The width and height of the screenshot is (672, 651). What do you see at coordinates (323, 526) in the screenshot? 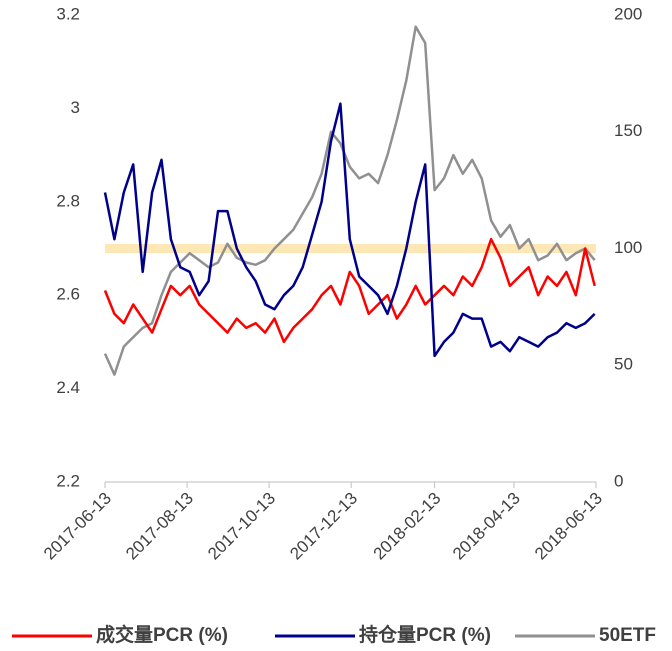
I see `x-tick-label: 2017-12-13` at bounding box center [323, 526].